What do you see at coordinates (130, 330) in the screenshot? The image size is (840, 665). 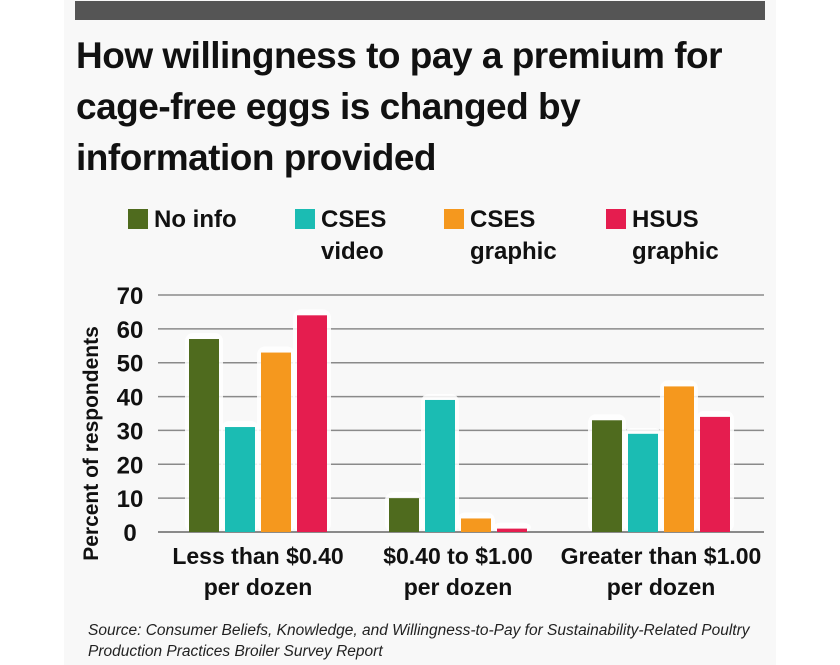 I see `y-tick-label: 60` at bounding box center [130, 330].